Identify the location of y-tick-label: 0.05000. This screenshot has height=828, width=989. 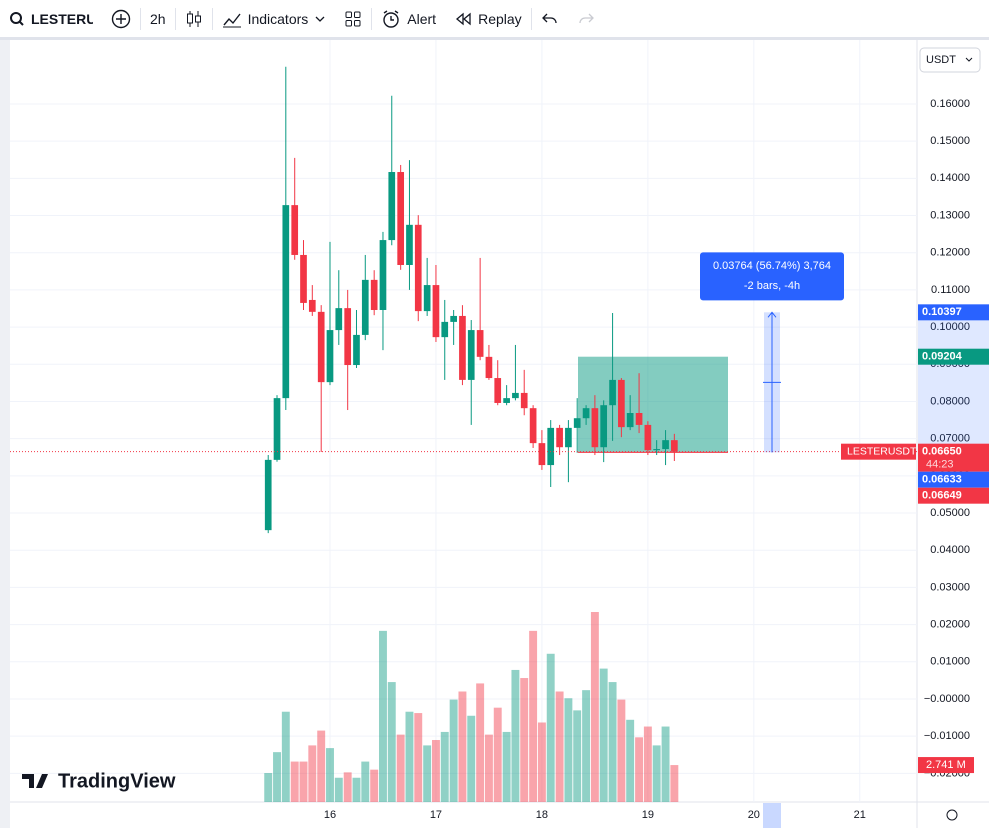
(950, 513).